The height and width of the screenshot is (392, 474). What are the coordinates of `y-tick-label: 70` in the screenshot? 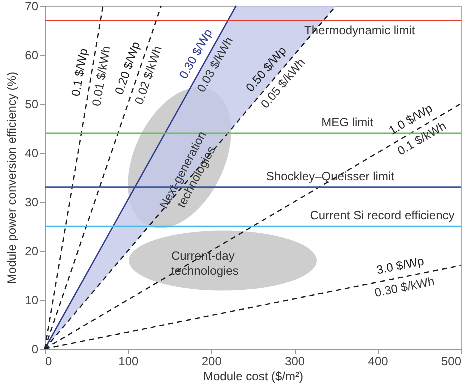 It's located at (32, 7).